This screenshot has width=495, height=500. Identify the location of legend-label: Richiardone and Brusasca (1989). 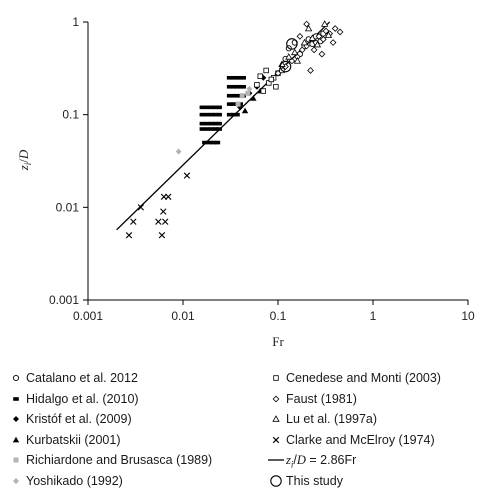
(119, 460).